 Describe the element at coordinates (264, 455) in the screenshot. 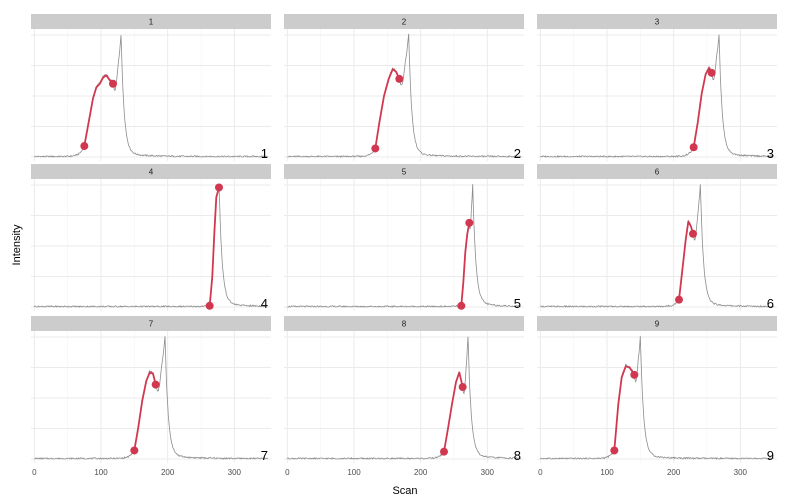

I see `panel-corner-label: 7` at that location.